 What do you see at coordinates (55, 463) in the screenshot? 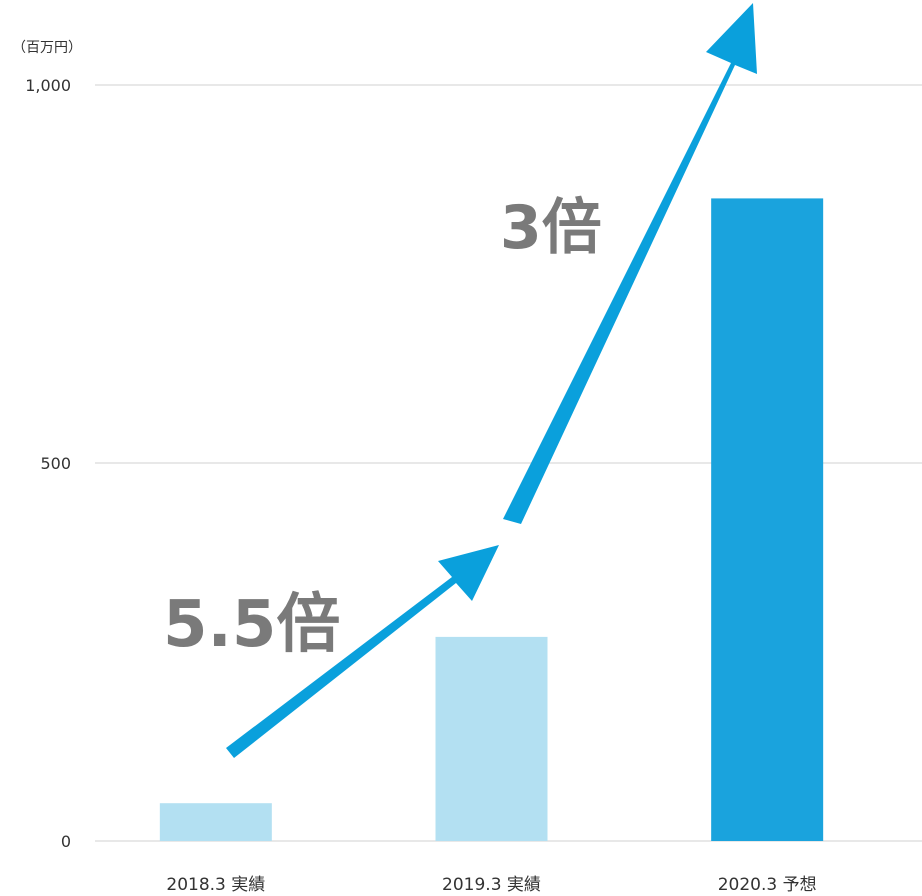
I see `y-tick-label: 500` at bounding box center [55, 463].